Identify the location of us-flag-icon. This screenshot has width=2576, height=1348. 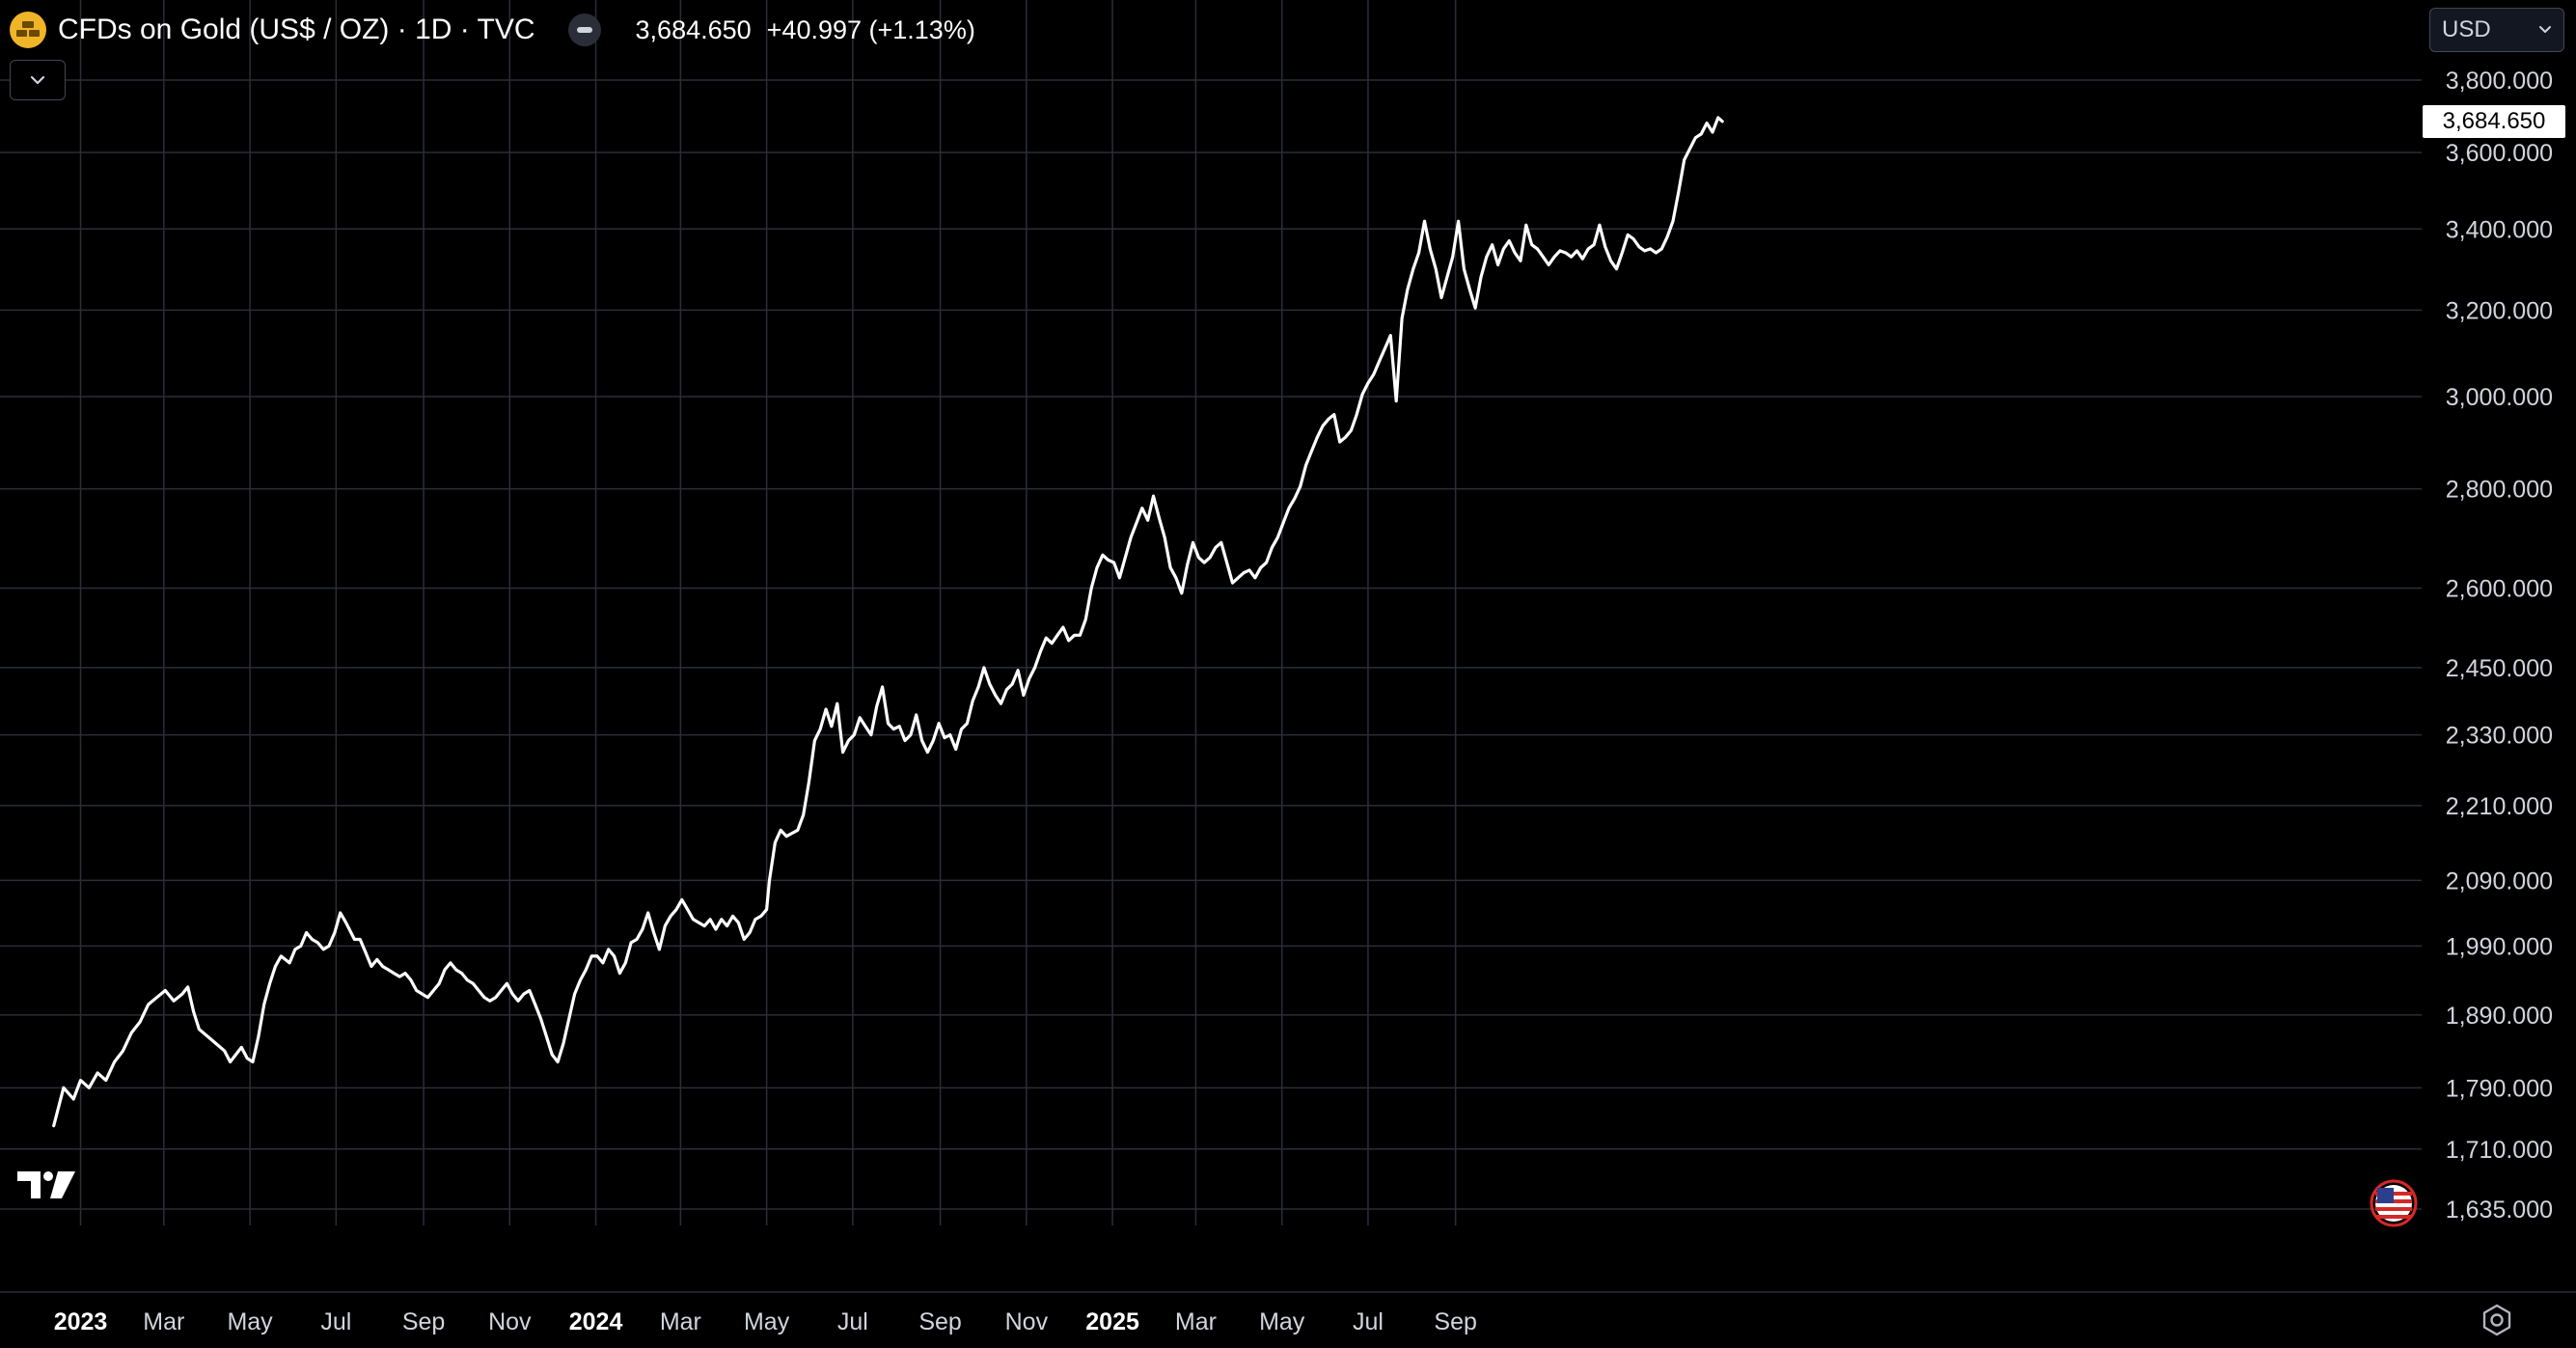
(2394, 1203).